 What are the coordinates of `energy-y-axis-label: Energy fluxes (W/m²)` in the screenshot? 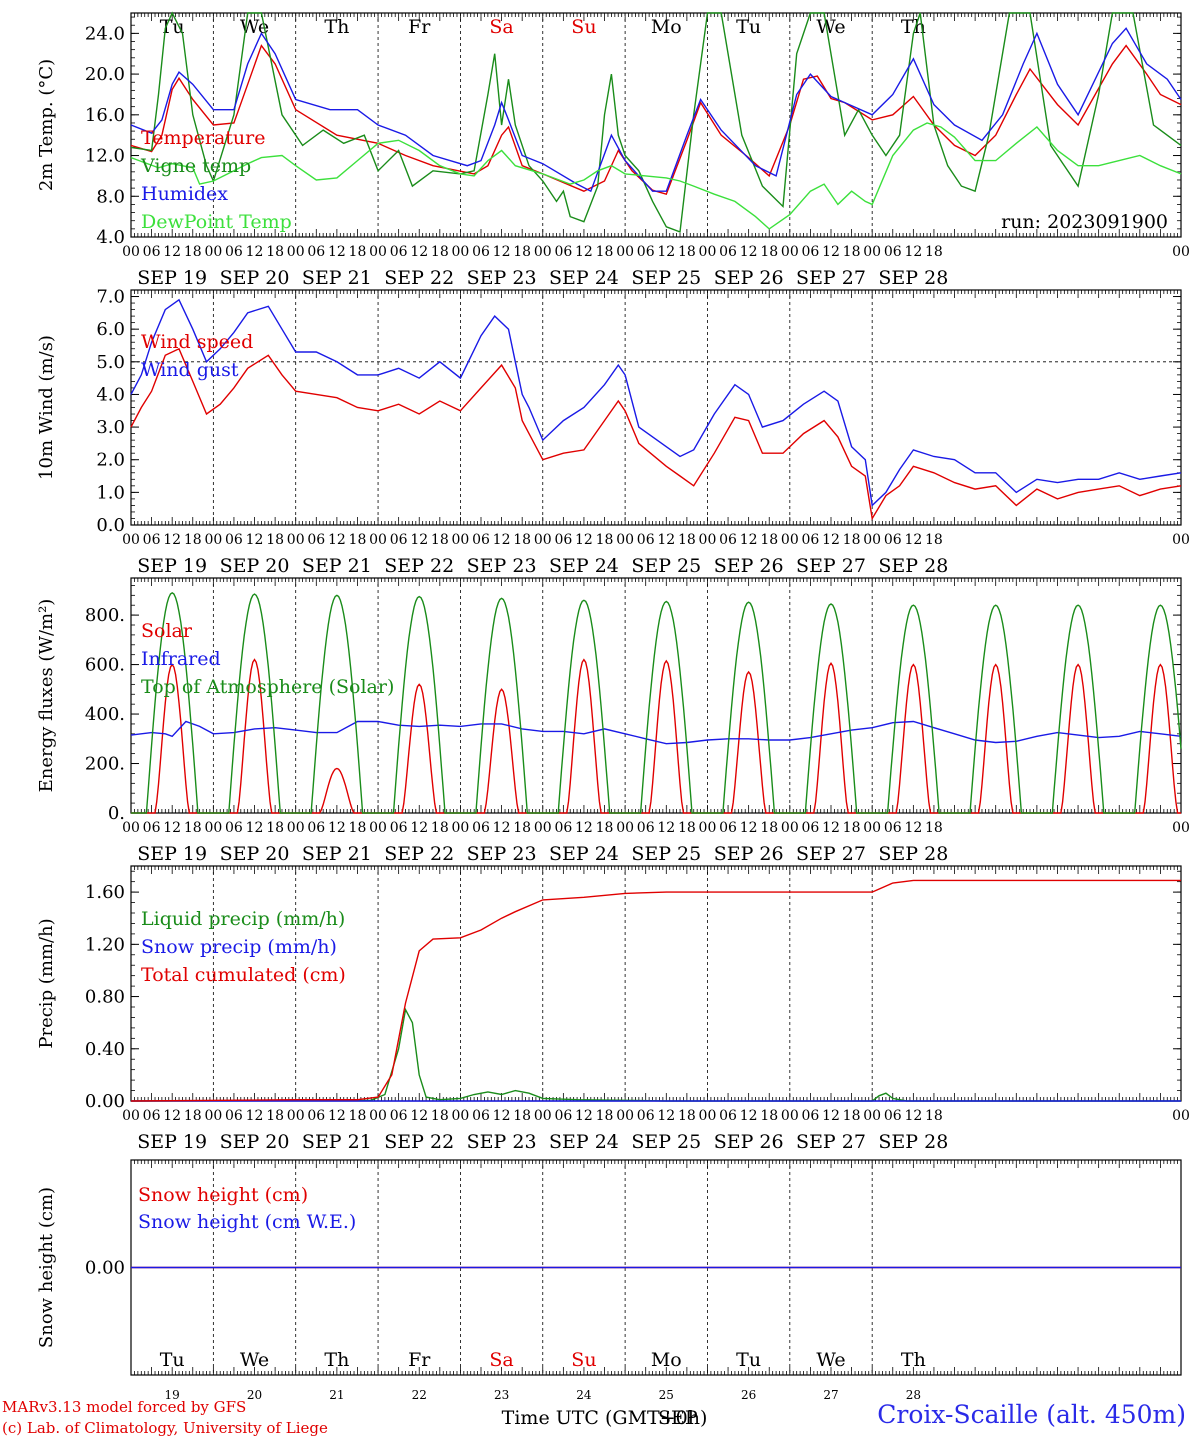 It's located at (46, 696).